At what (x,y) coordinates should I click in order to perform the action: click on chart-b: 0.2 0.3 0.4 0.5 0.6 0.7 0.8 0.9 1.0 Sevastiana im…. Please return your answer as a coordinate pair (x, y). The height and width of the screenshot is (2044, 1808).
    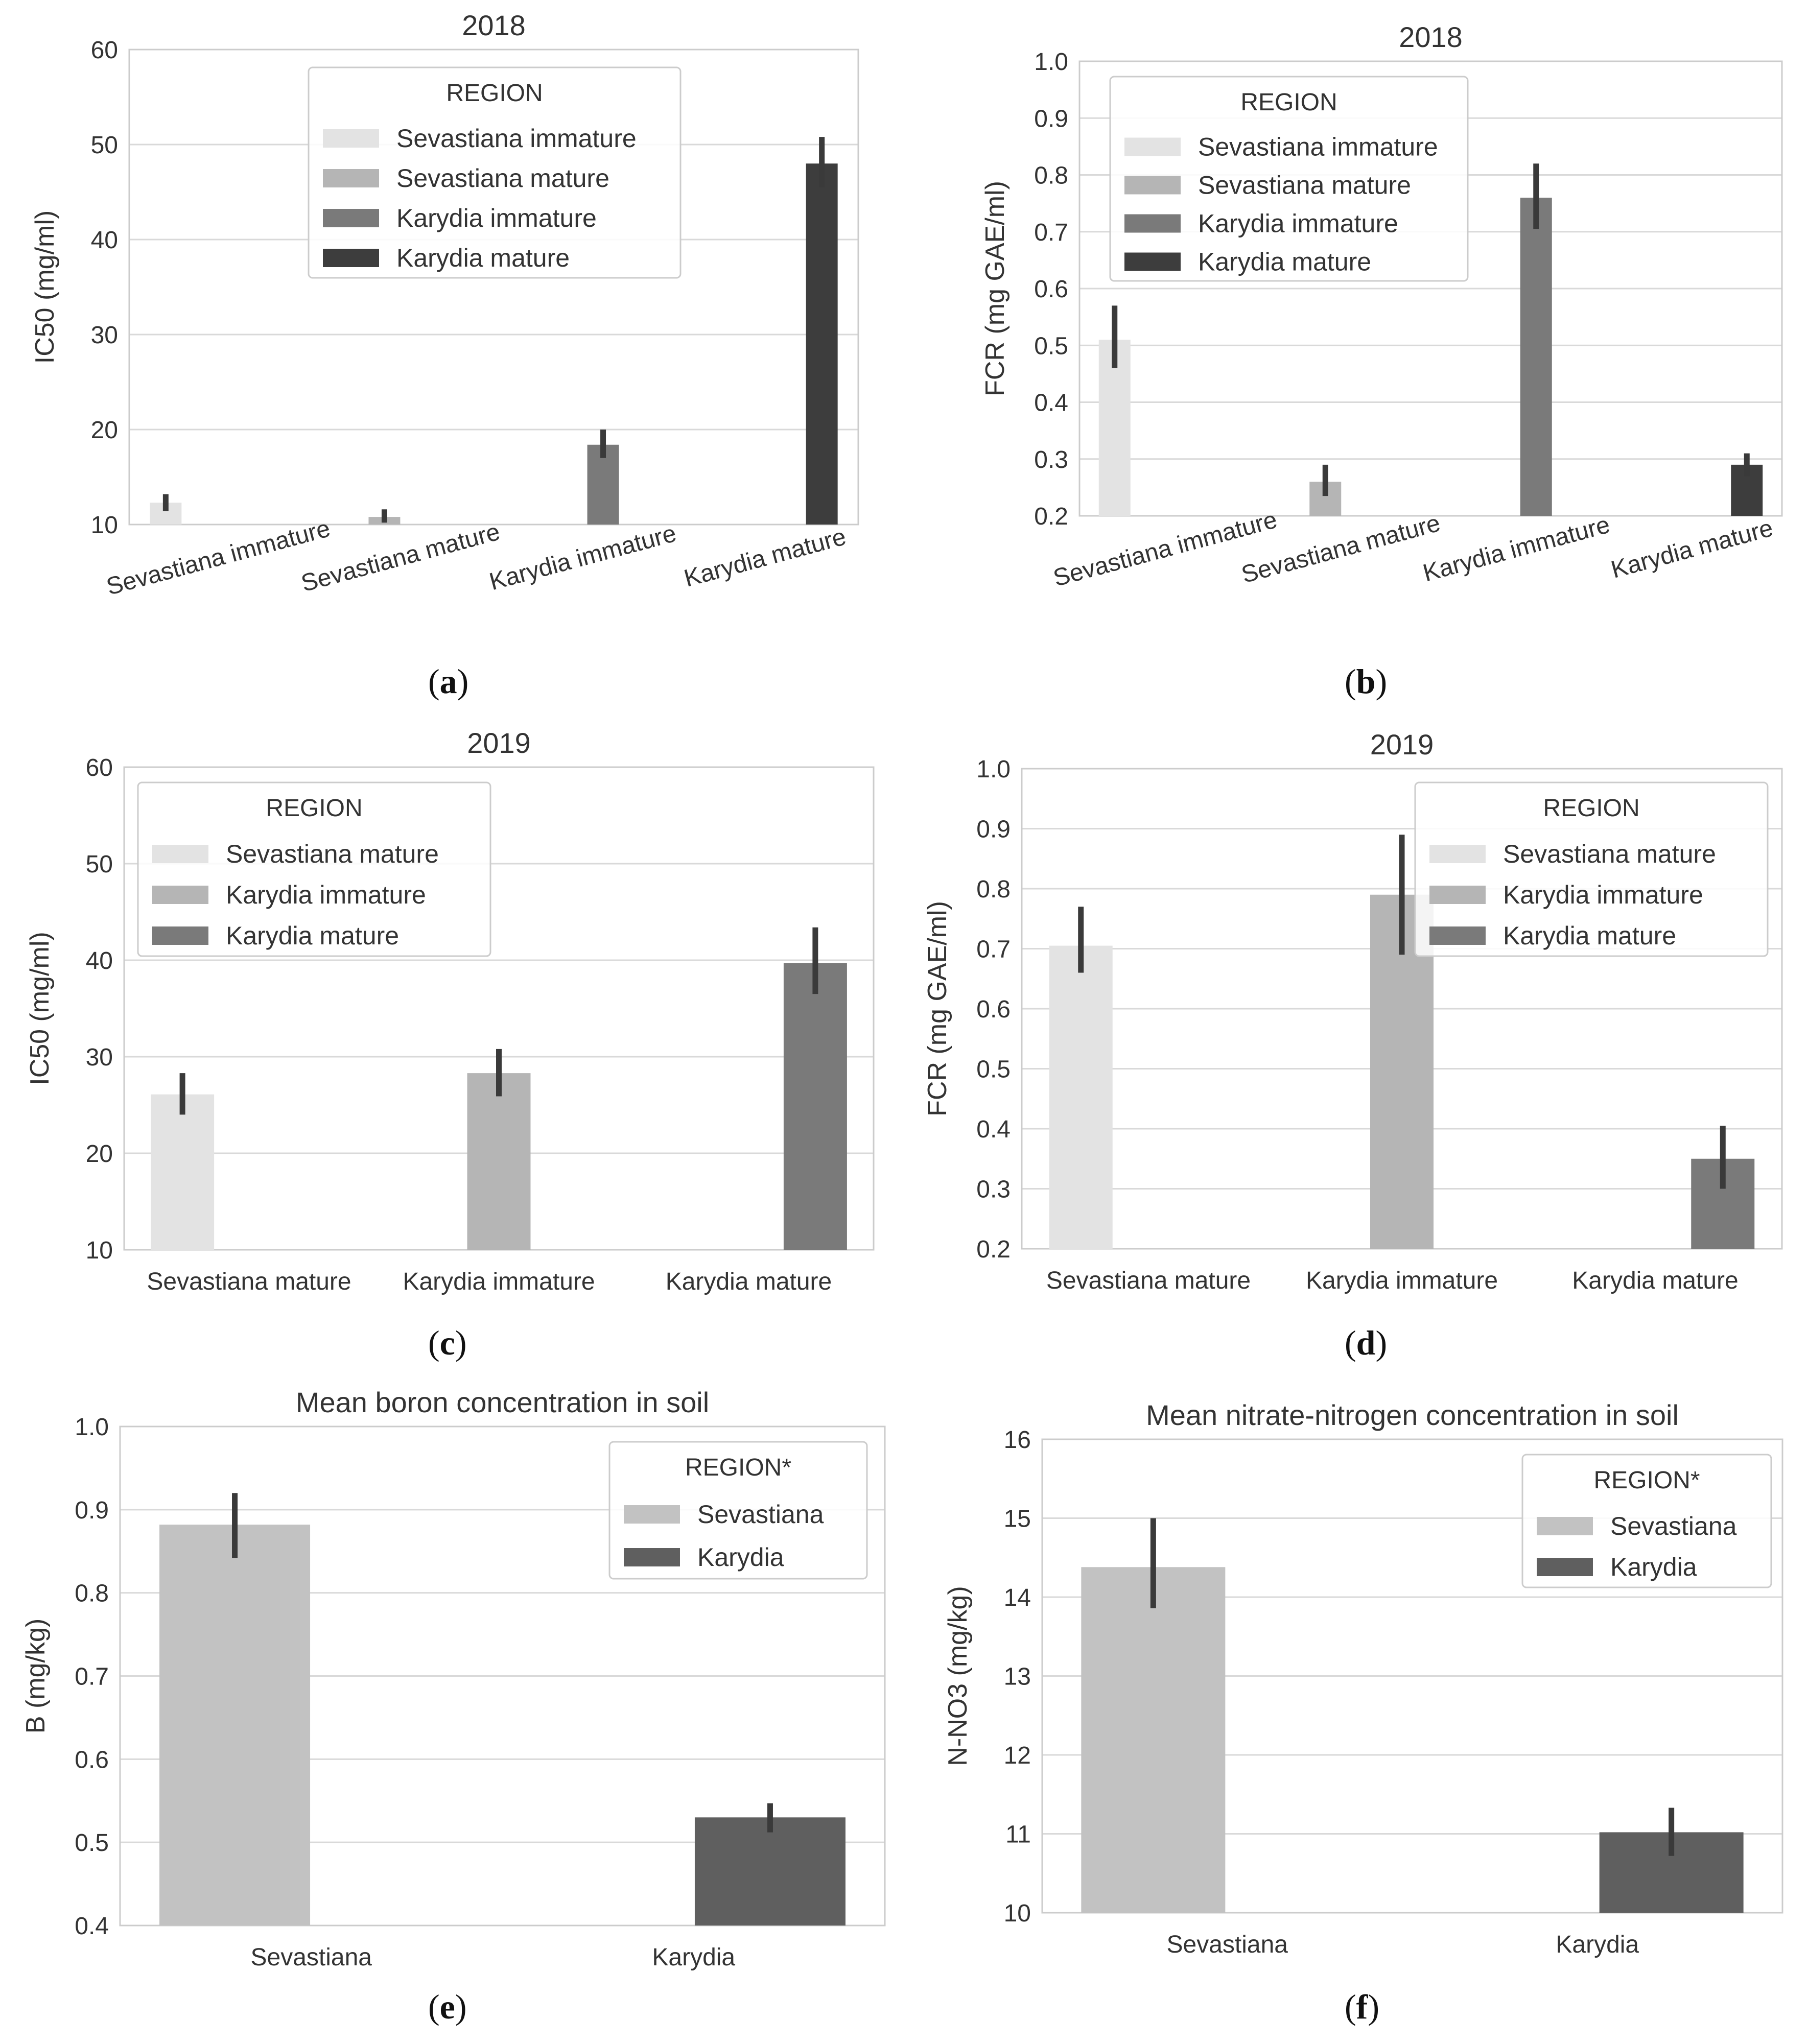
    Looking at the image, I should click on (1381, 307).